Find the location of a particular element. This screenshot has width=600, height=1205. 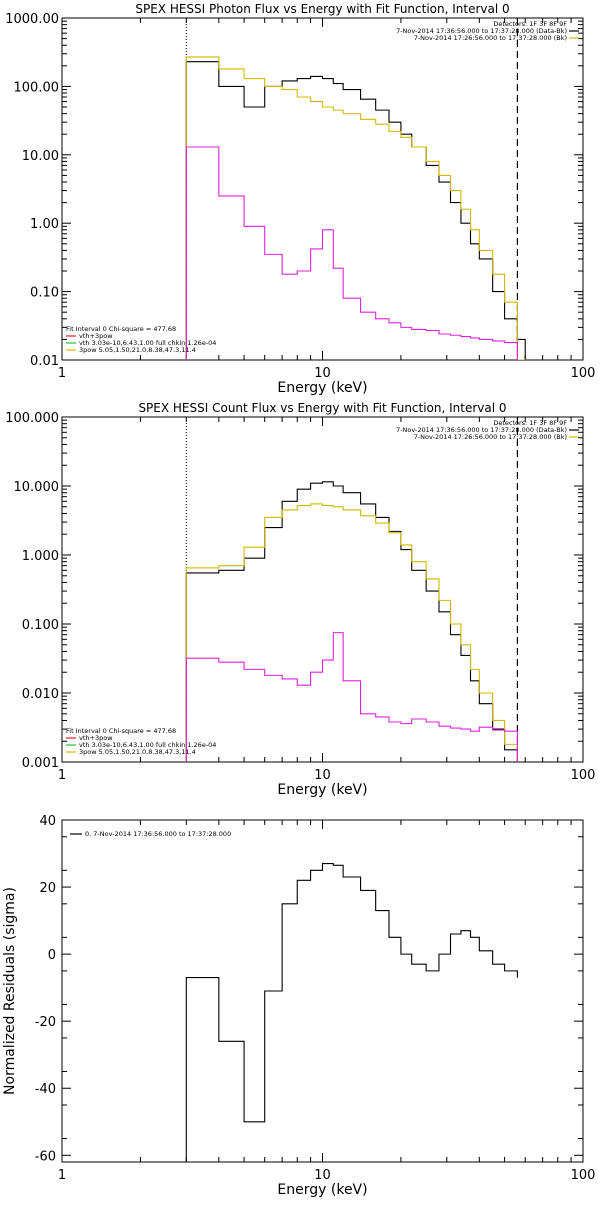

chart2-series-3-line is located at coordinates (351, 697).